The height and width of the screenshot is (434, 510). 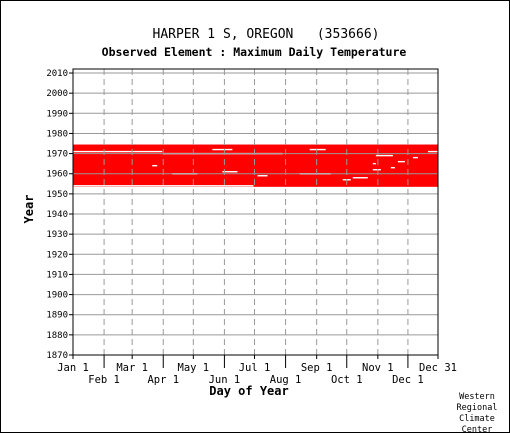 I want to click on credit-block: Western Regional Climate Center, so click(x=477, y=413).